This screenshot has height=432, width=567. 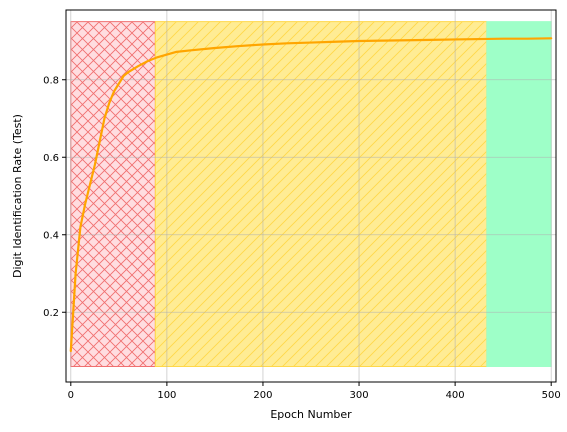 I want to click on x-tick-label: 400, so click(x=455, y=395).